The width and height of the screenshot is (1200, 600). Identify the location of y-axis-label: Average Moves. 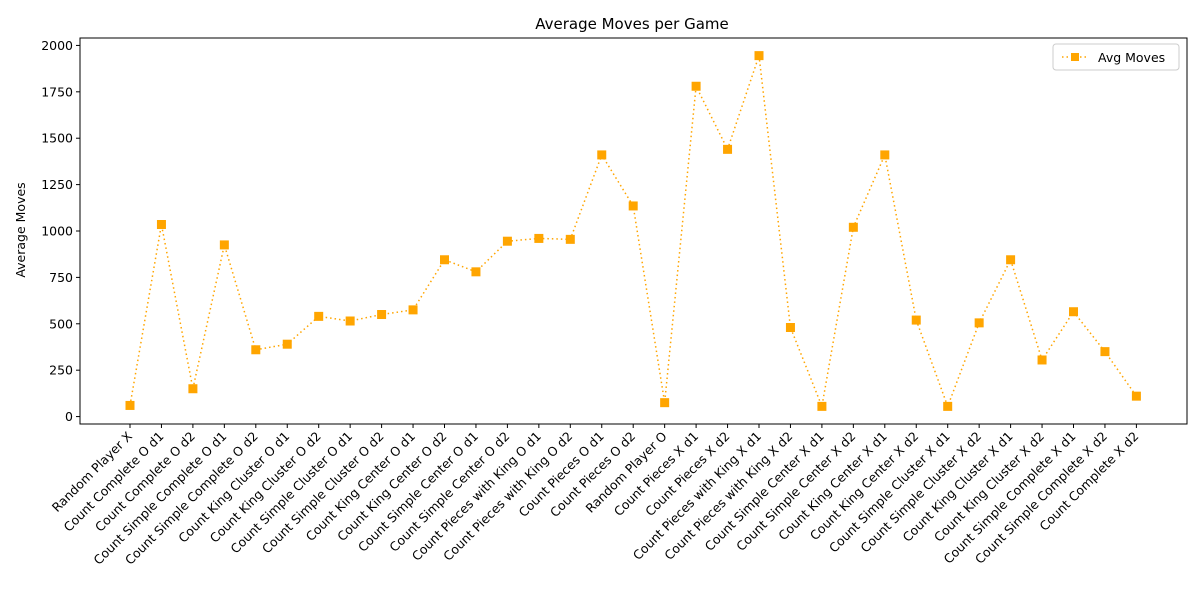
(20, 229).